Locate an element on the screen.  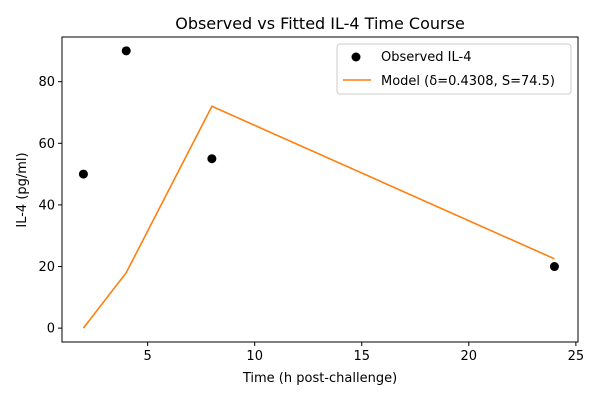
legend-label-observed: Observed IL-4 is located at coordinates (426, 57).